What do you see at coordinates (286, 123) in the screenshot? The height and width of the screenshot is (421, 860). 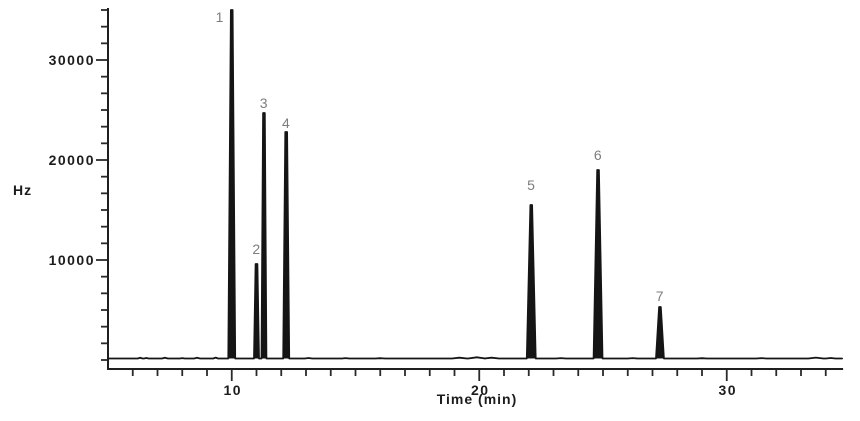 I see `peak-label: 4` at bounding box center [286, 123].